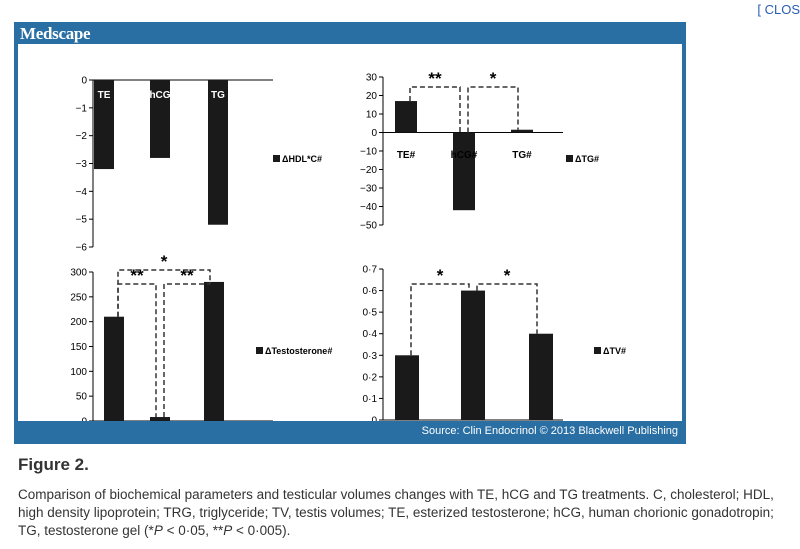  Describe the element at coordinates (368, 189) in the screenshot. I see `y-tick-label: −30` at that location.